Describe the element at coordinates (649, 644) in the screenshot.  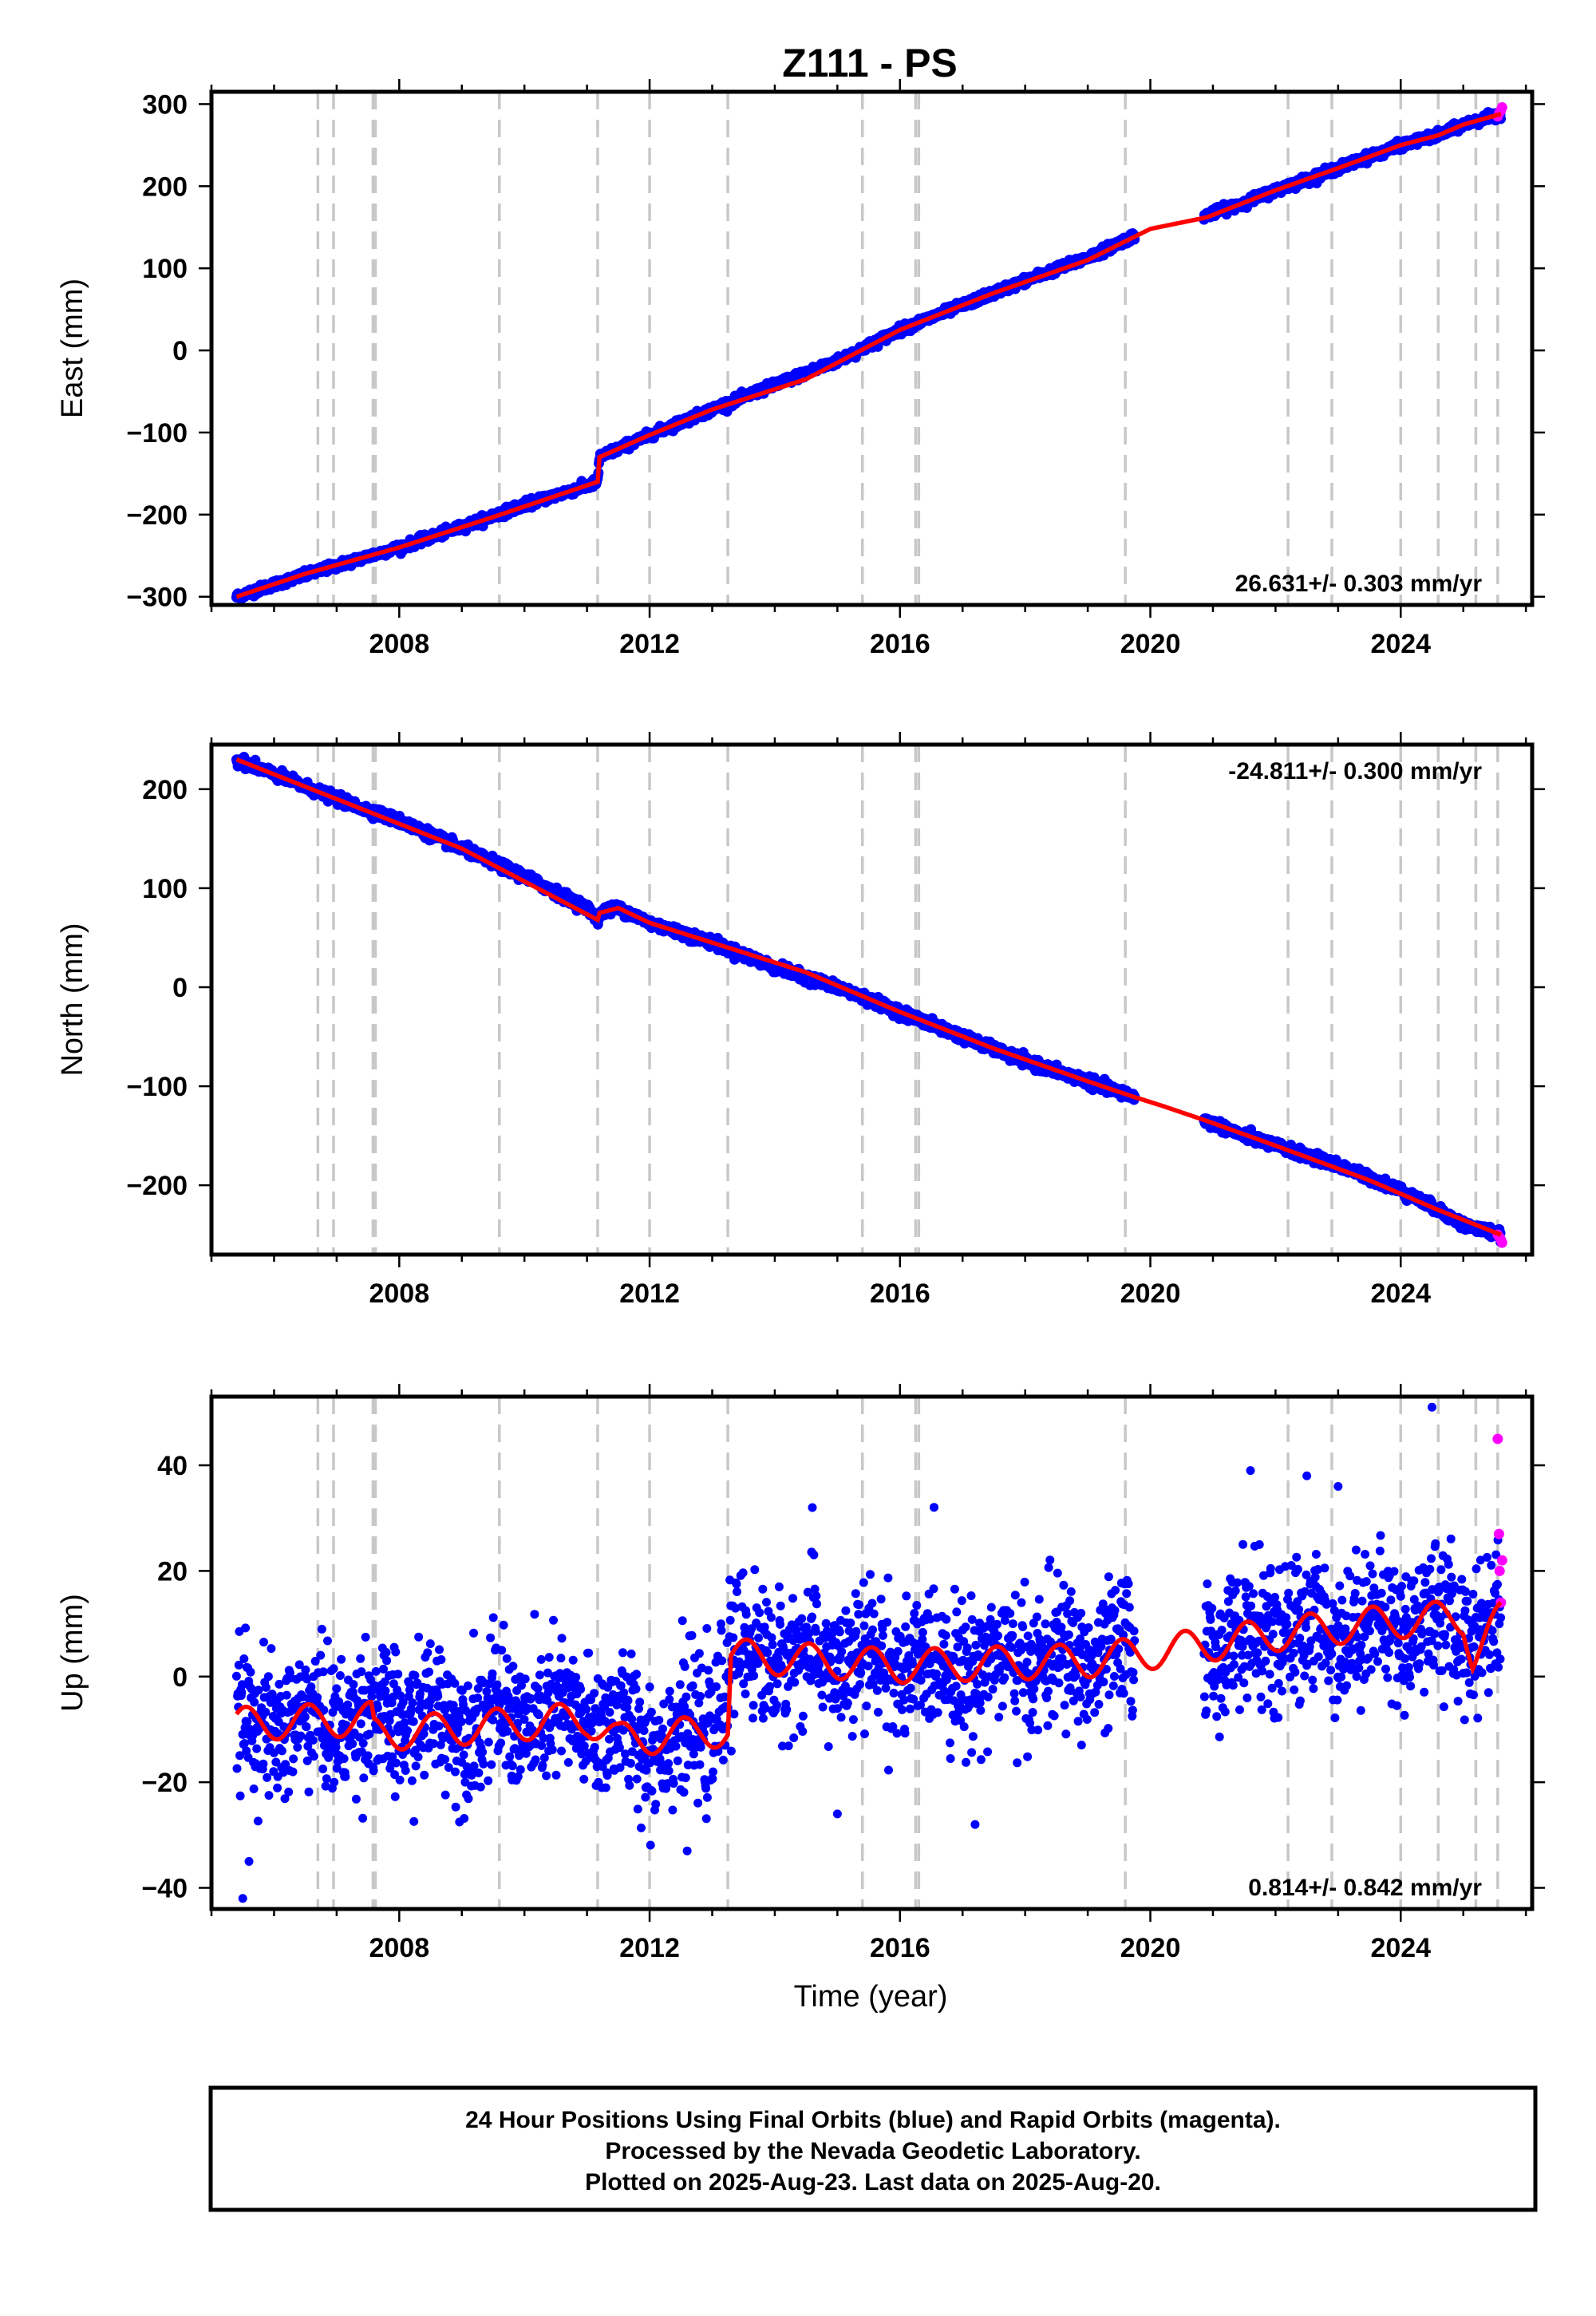
I see `x-tick-label: 2012` at that location.